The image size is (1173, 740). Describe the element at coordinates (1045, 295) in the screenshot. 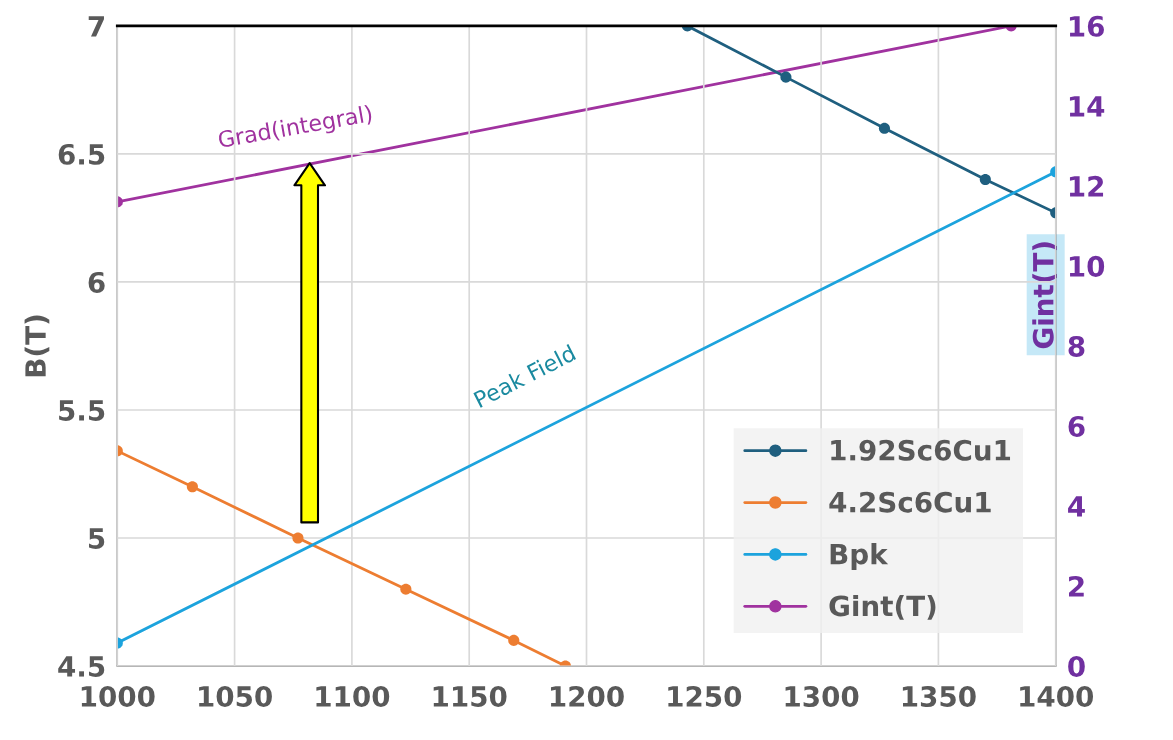

I see `y2-axis-title: Gint(T)` at that location.